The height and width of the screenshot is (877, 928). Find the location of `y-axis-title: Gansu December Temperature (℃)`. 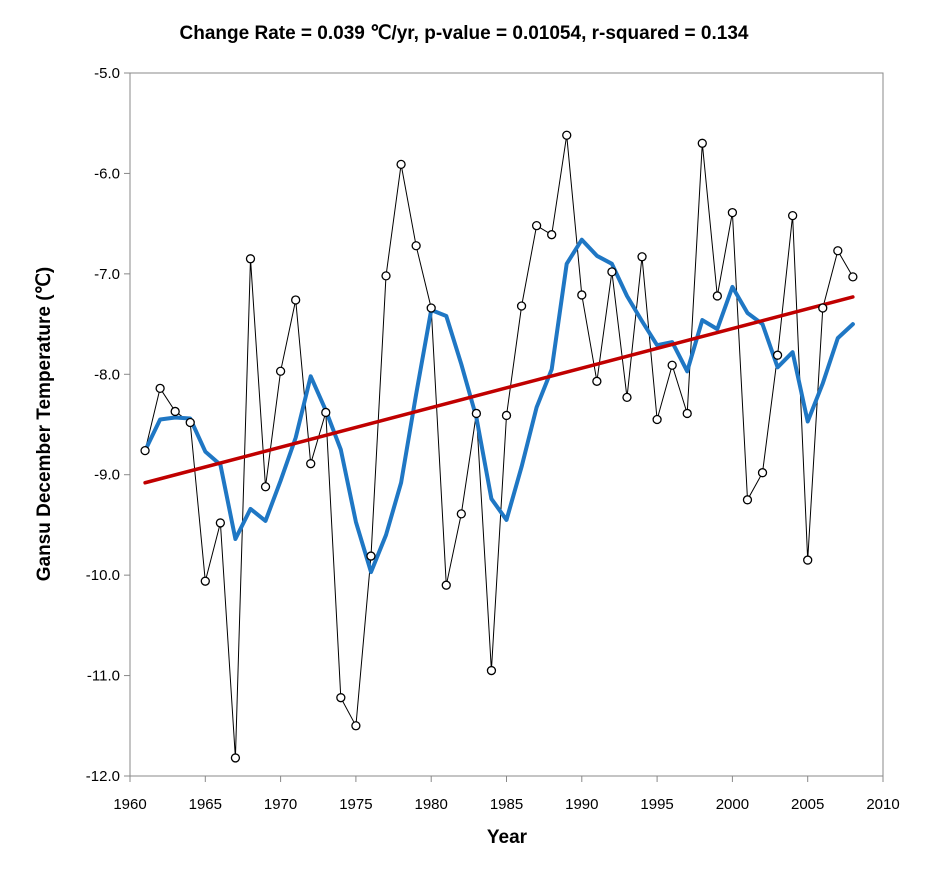

y-axis-title: Gansu December Temperature (℃) is located at coordinates (44, 424).